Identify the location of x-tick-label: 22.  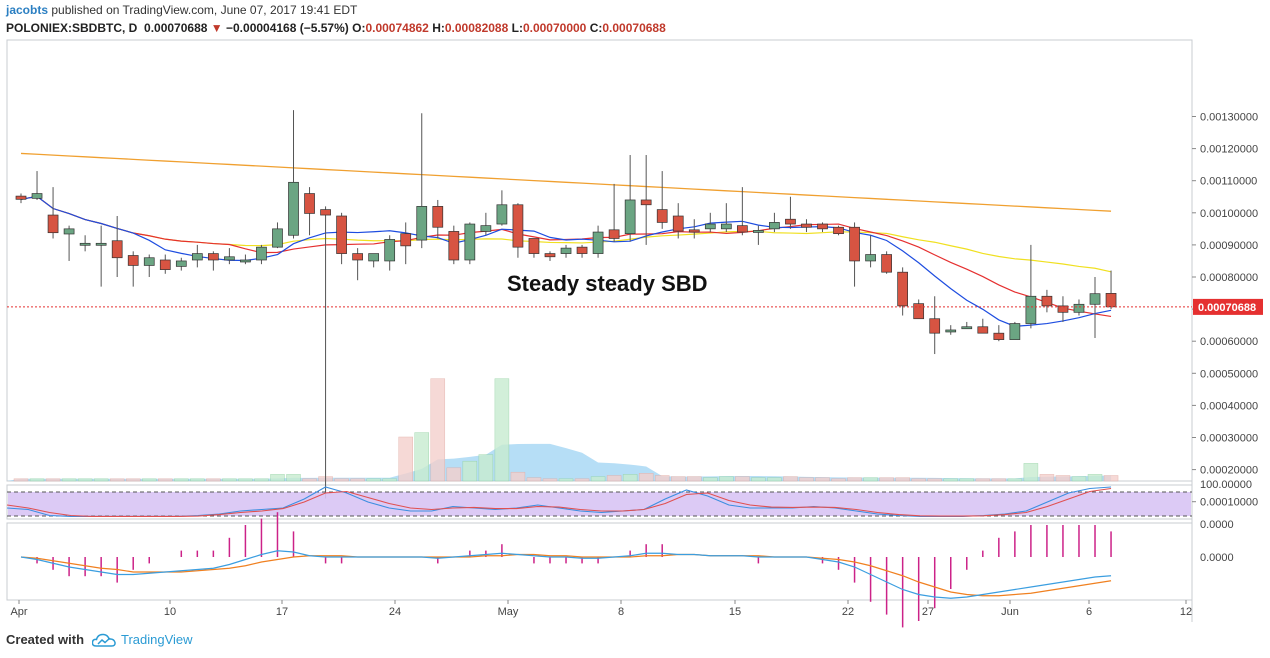
(848, 612).